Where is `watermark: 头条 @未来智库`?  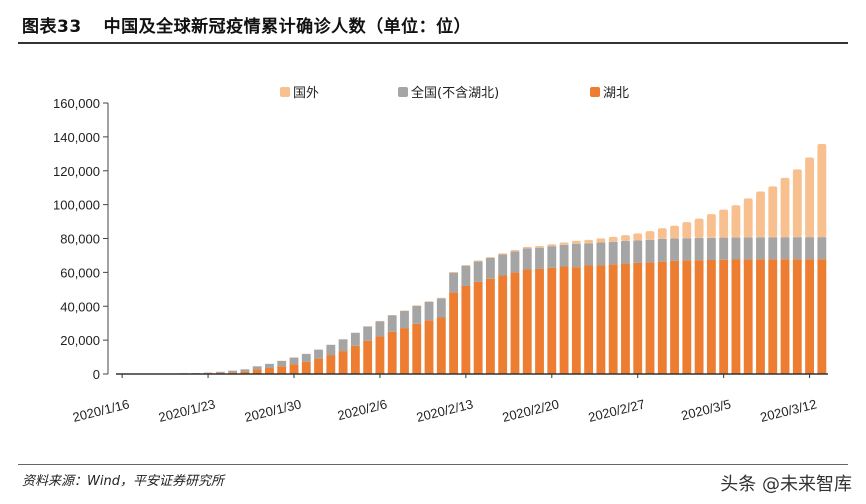
watermark: 头条 @未来智库 is located at coordinates (786, 484).